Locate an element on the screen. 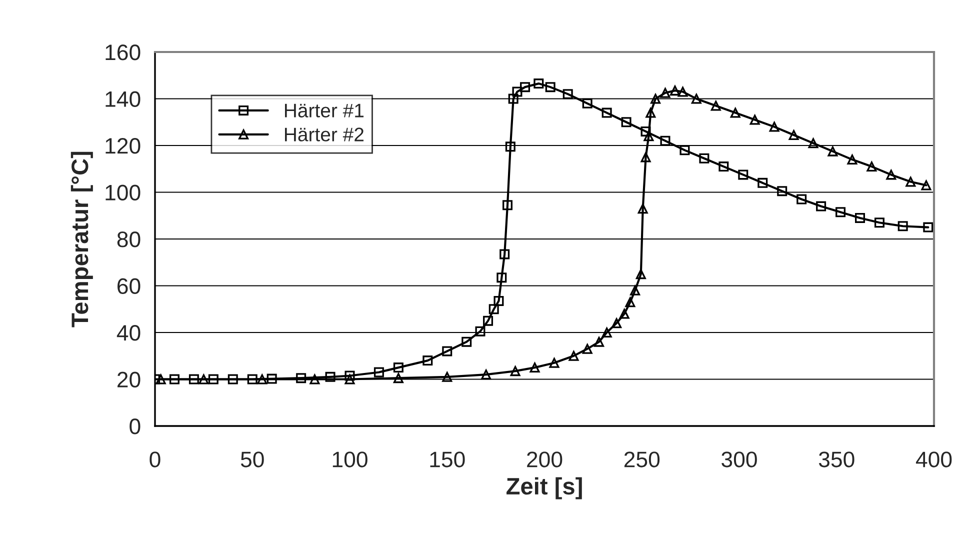 This screenshot has width=973, height=538. x-tick-label: 0 is located at coordinates (155, 460).